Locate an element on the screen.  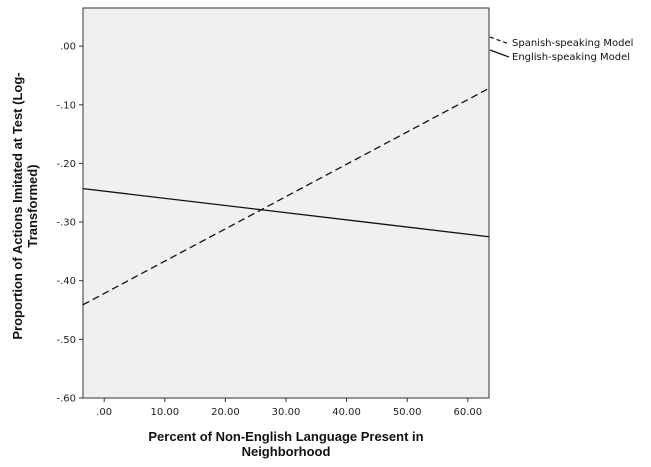
x-tick-label: 30.00 is located at coordinates (286, 412).